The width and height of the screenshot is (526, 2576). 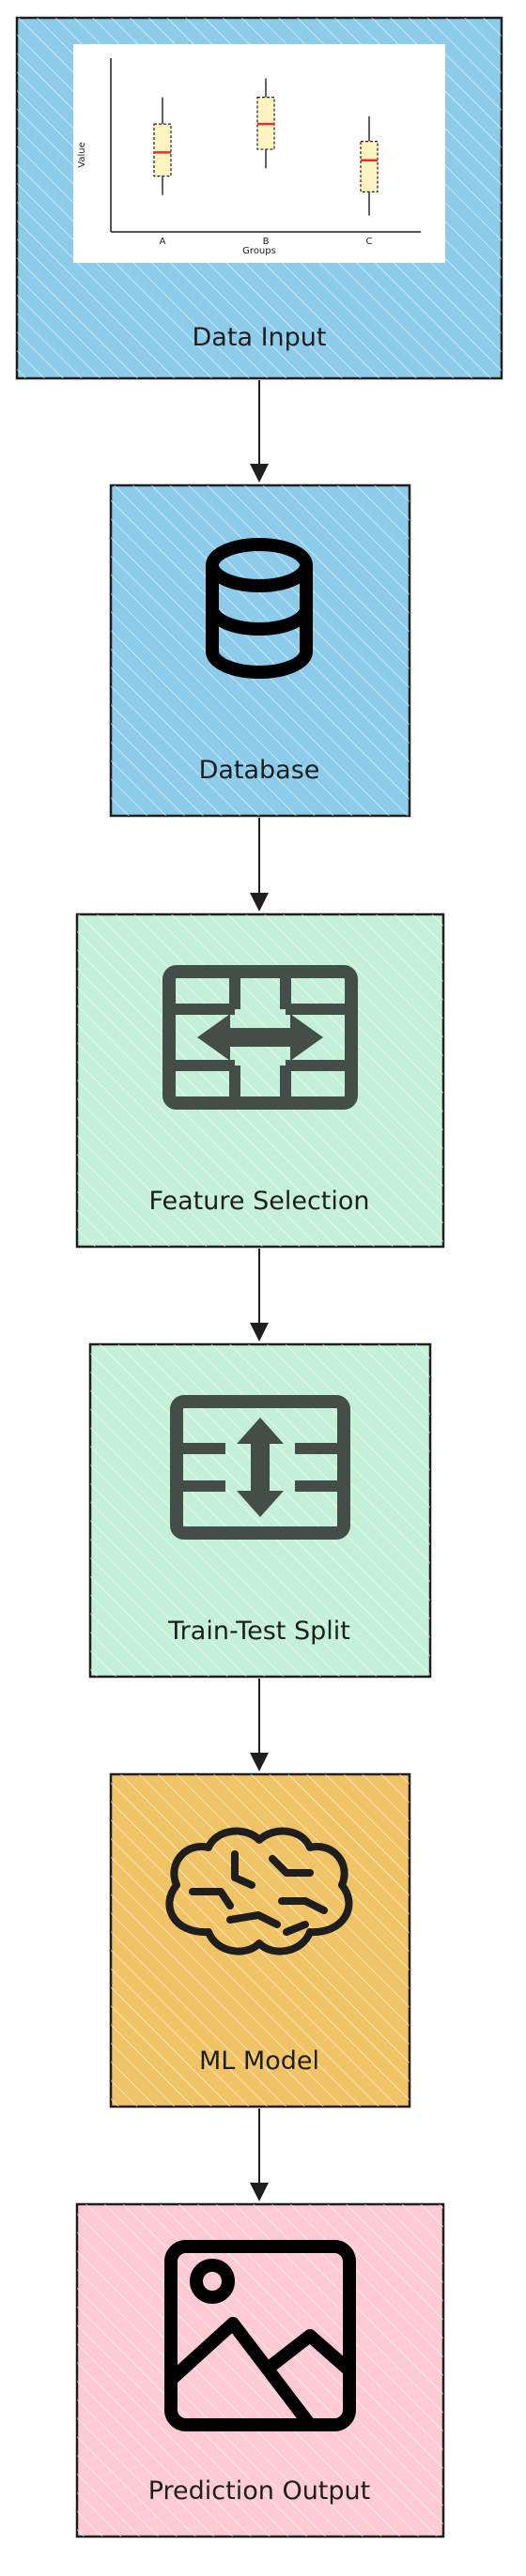 I want to click on x-tick-label: B, so click(x=266, y=242).